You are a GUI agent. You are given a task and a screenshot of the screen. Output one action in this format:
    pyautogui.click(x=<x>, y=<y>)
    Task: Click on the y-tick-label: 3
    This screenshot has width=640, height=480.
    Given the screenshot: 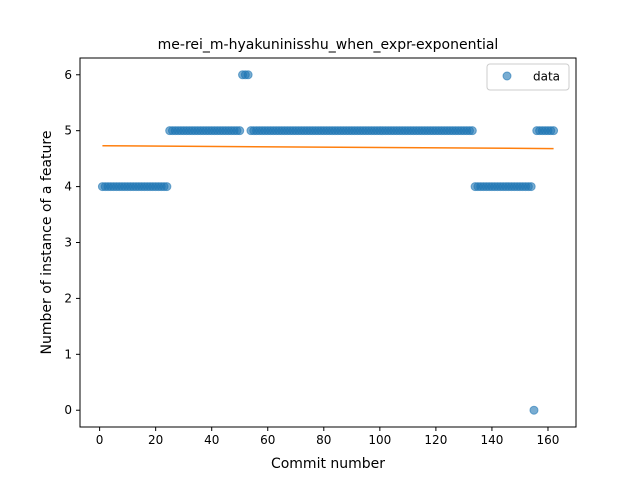 What is the action you would take?
    pyautogui.click(x=68, y=243)
    